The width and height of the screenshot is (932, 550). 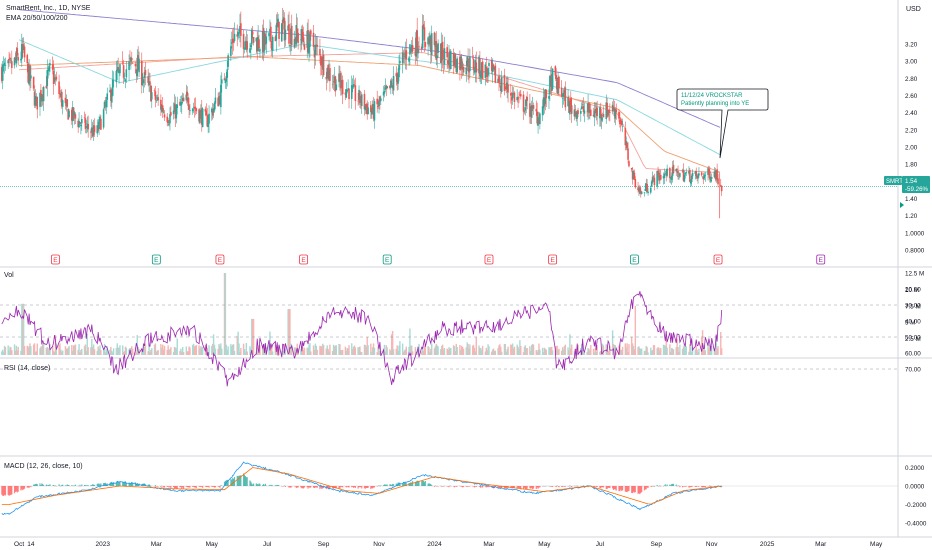 What do you see at coordinates (9, 275) in the screenshot?
I see `volume-label: Vol` at bounding box center [9, 275].